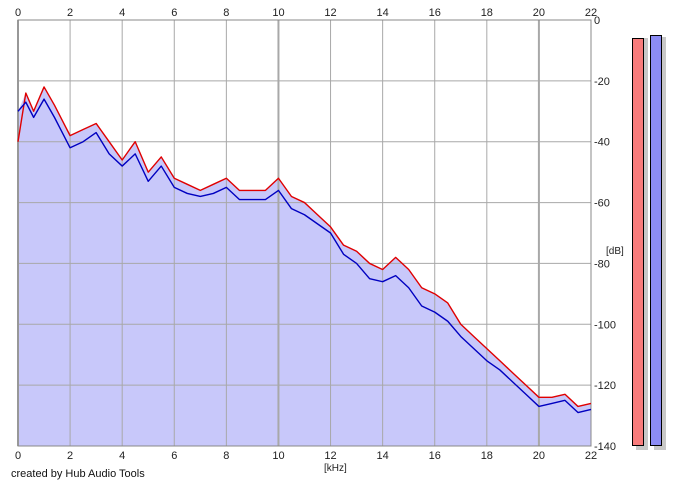  Describe the element at coordinates (487, 456) in the screenshot. I see `x-tick-label-bottom: 18` at that location.